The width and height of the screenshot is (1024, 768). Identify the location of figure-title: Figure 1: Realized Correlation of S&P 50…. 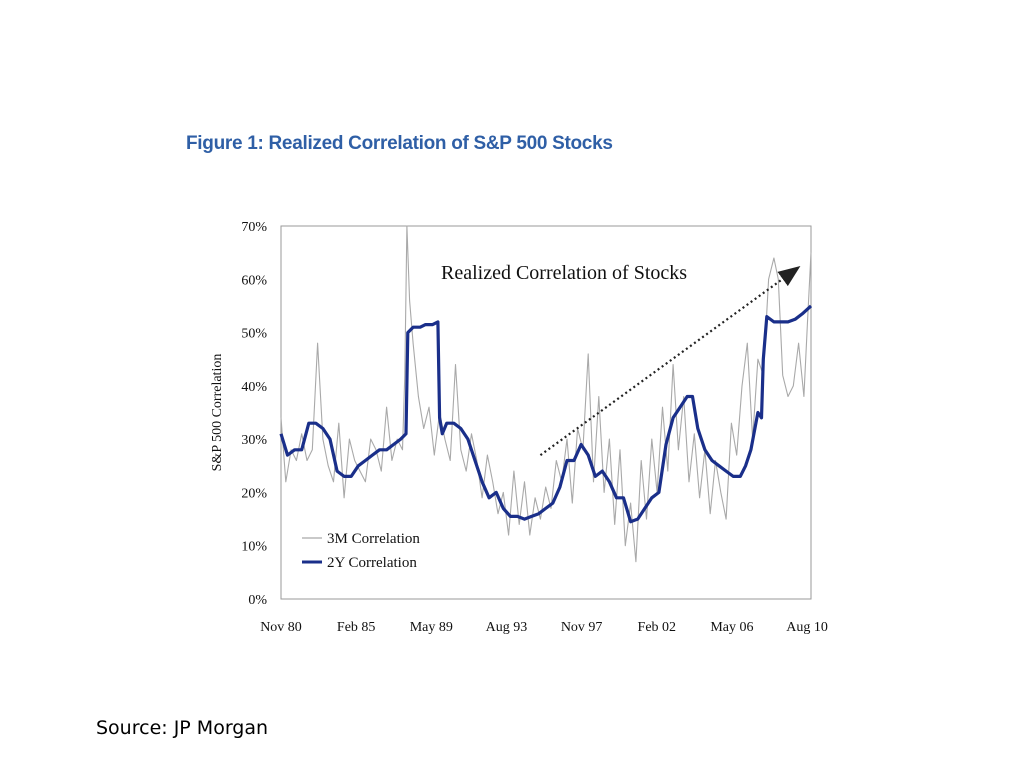
(399, 143).